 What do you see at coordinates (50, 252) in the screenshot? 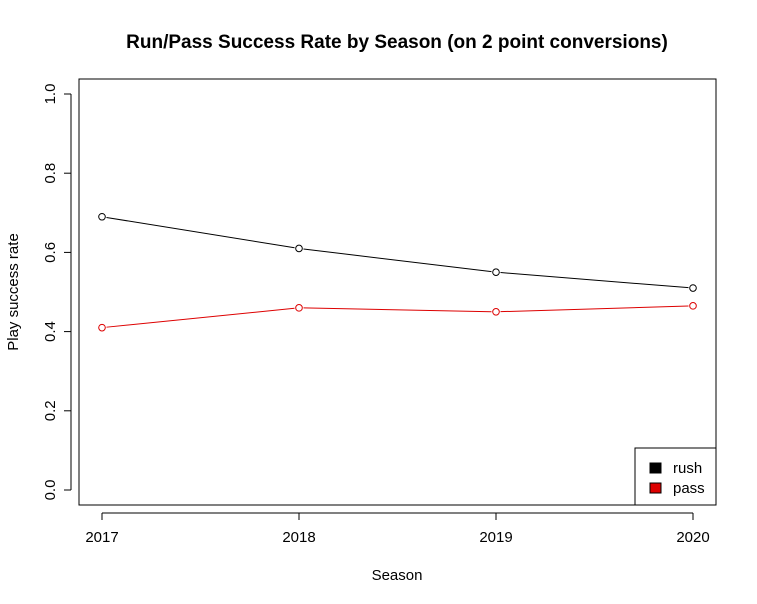
I see `y-tick-label: 0.6` at bounding box center [50, 252].